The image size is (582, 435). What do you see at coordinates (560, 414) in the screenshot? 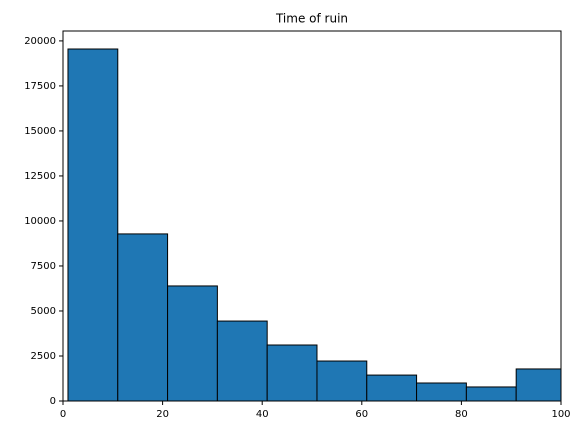
I see `x-tick-label: 100` at bounding box center [560, 414].